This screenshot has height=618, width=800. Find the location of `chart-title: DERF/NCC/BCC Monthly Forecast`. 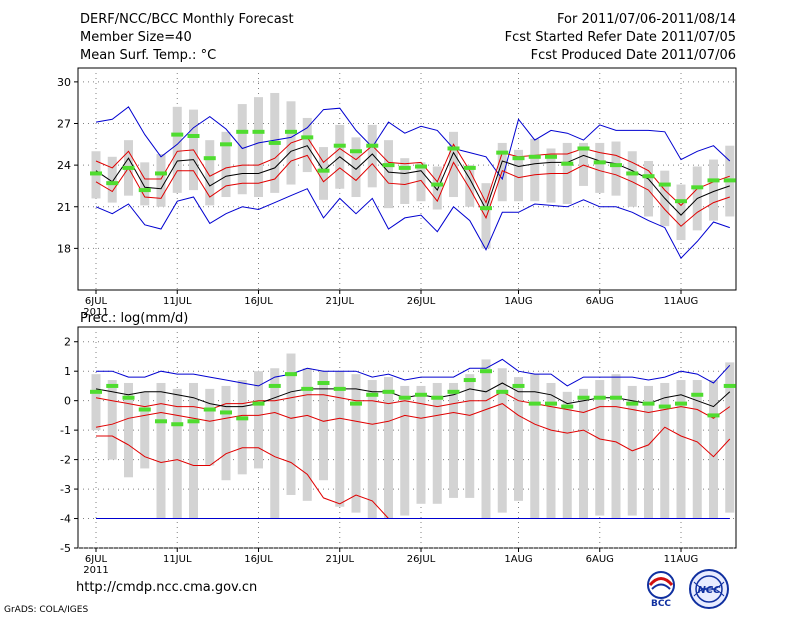

chart-title: DERF/NCC/BCC Monthly Forecast is located at coordinates (187, 19).